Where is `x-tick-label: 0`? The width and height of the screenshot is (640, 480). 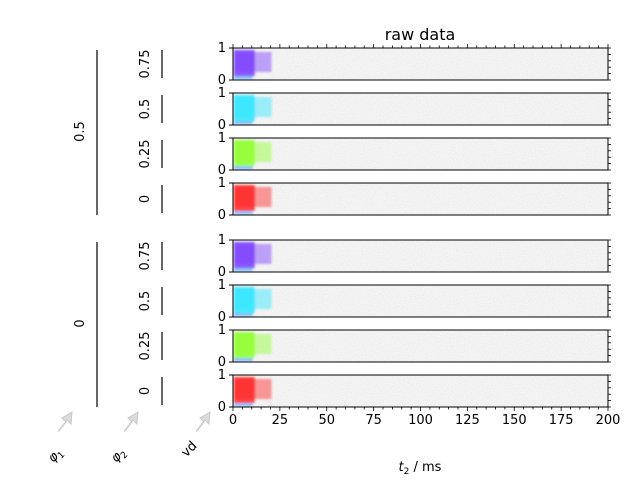
x-tick-label: 0 is located at coordinates (233, 420).